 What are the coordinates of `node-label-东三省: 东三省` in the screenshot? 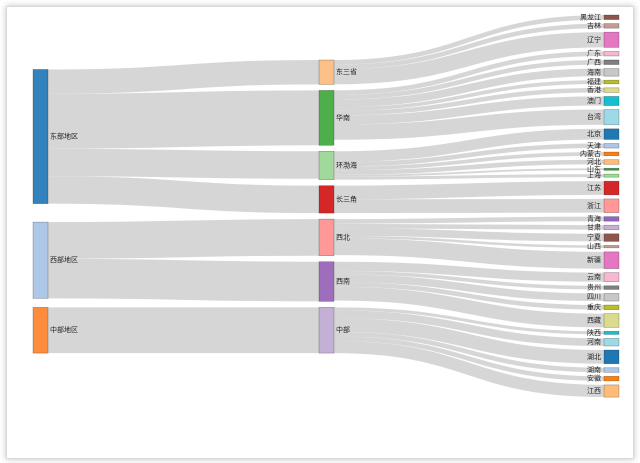 It's located at (346, 71).